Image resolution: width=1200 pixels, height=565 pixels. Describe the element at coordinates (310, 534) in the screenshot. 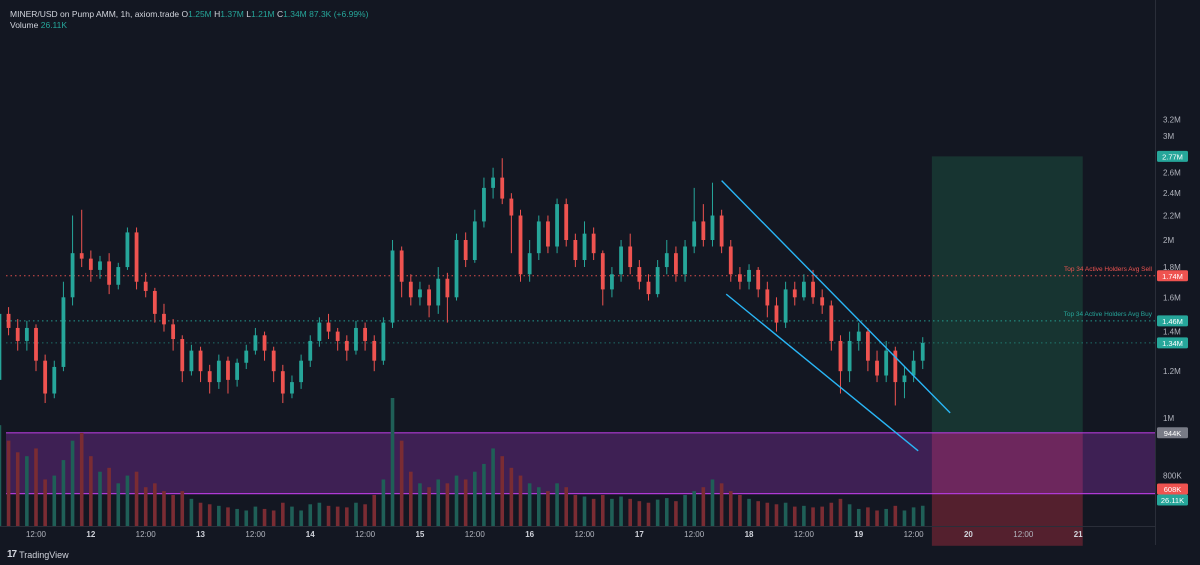

I see `x-tick-day: 14` at that location.